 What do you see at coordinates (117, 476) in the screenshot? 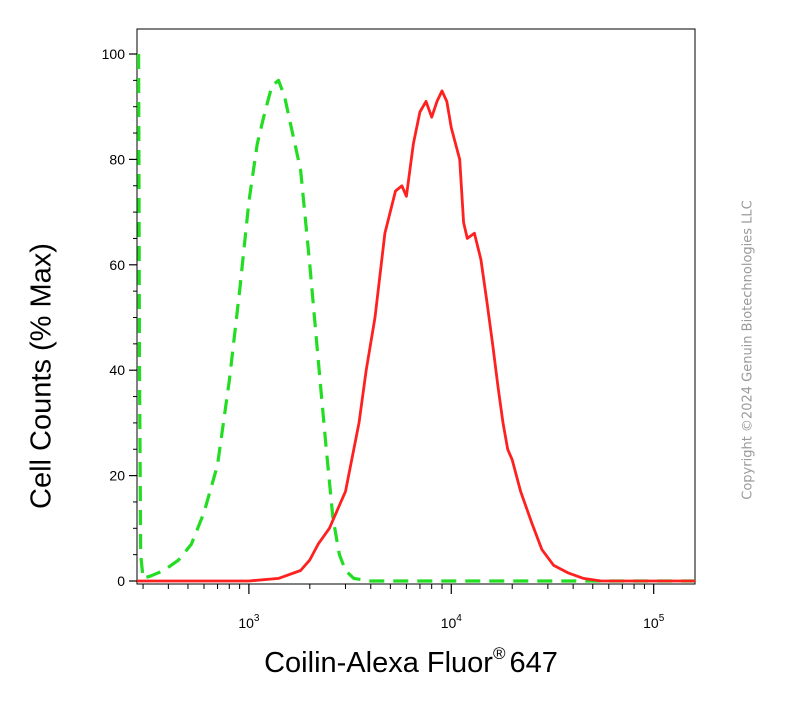
I see `y-tick-label-20: 20` at bounding box center [117, 476].